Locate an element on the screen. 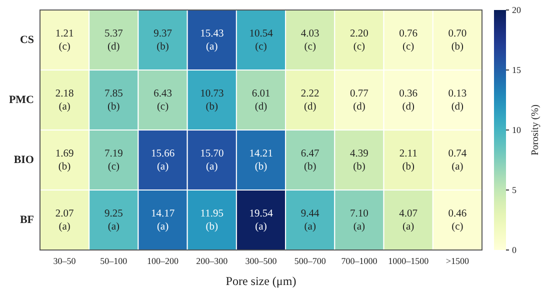 The width and height of the screenshot is (550, 292). data-label: 0.74 (a) is located at coordinates (458, 160).